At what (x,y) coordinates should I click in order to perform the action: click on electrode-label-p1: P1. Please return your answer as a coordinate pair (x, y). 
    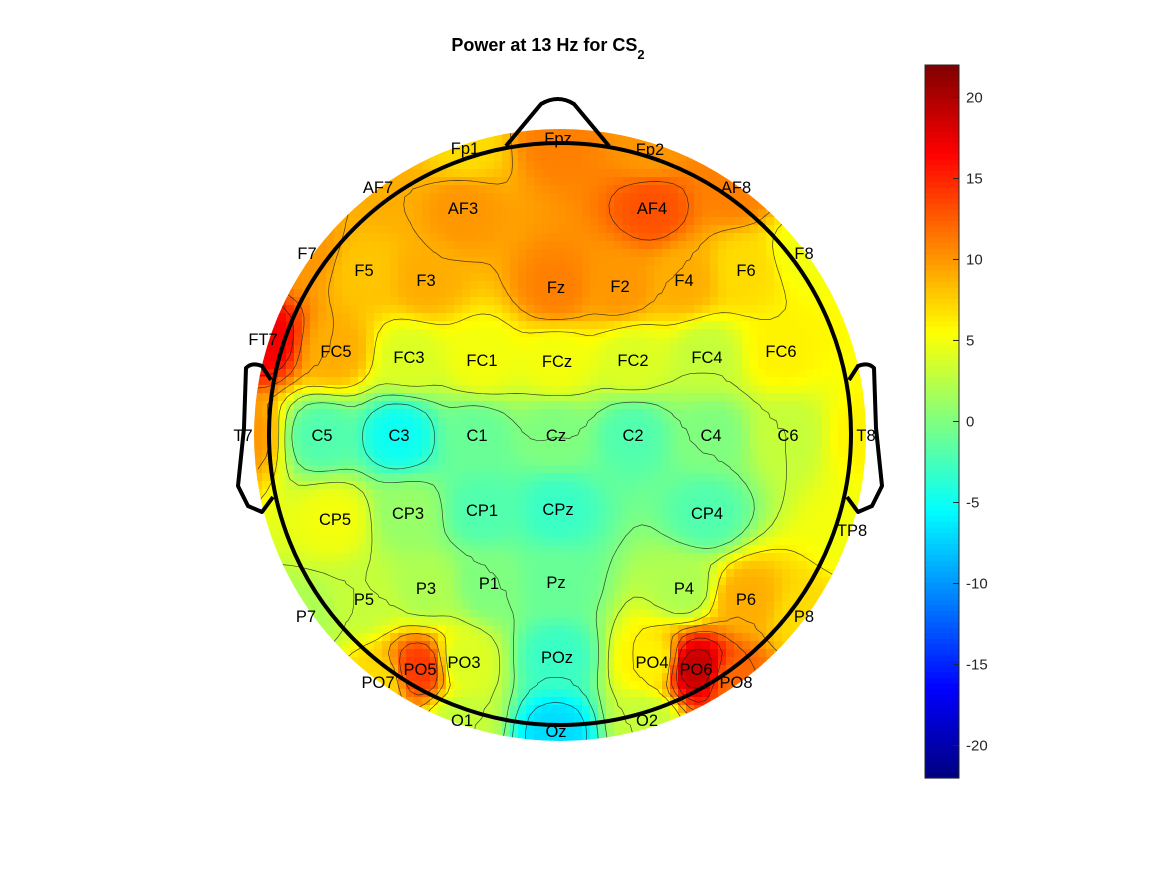
    Looking at the image, I should click on (489, 584).